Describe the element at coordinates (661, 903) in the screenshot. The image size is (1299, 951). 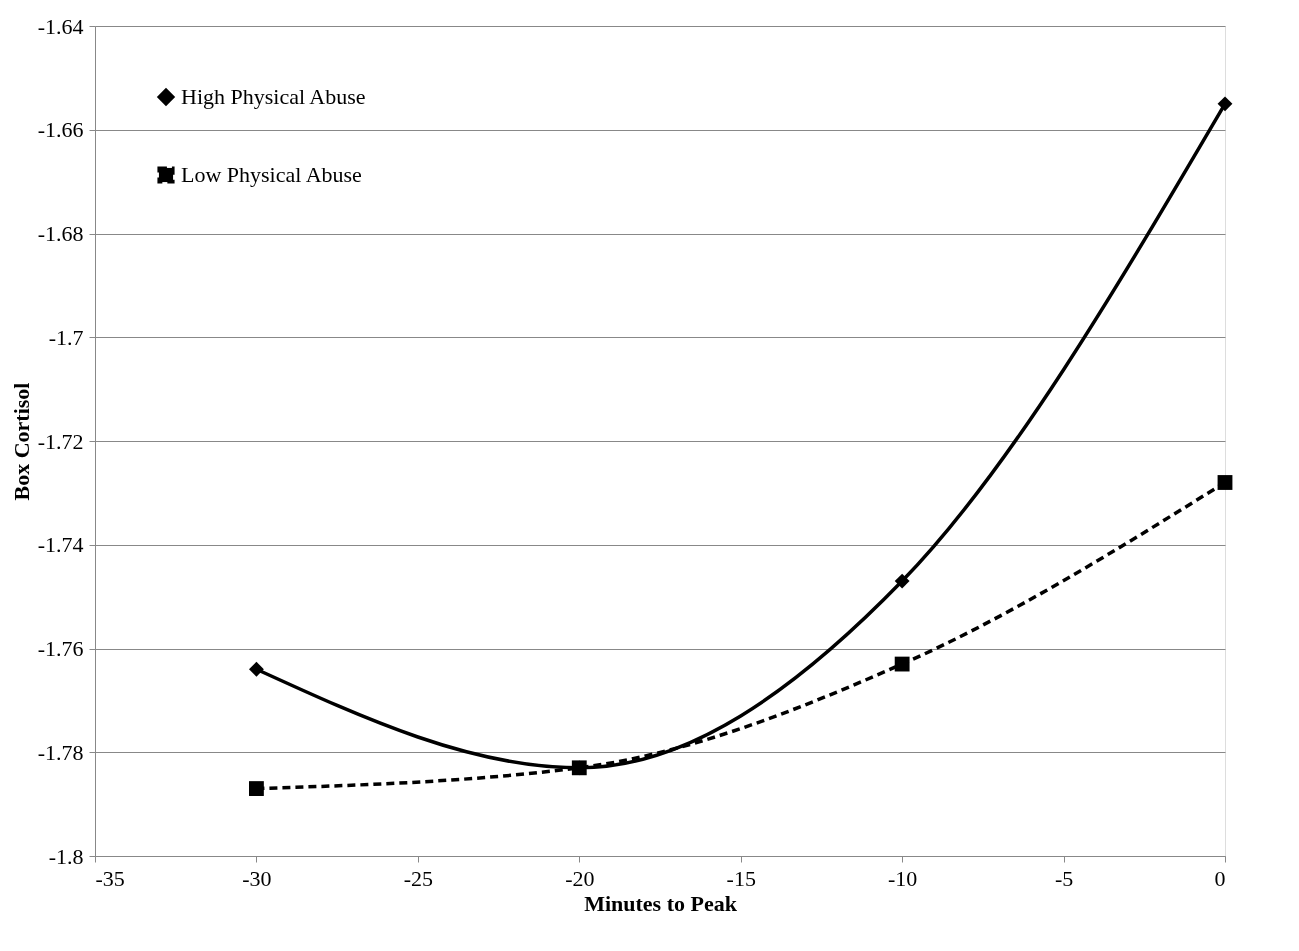
I see `x-axis-title: Minutes to Peak` at that location.